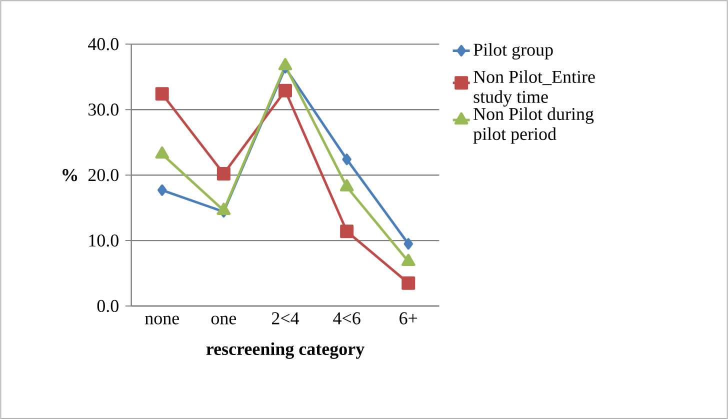 The height and width of the screenshot is (419, 728). I want to click on legend-label: Non Pilot_Entire study time, so click(534, 88).